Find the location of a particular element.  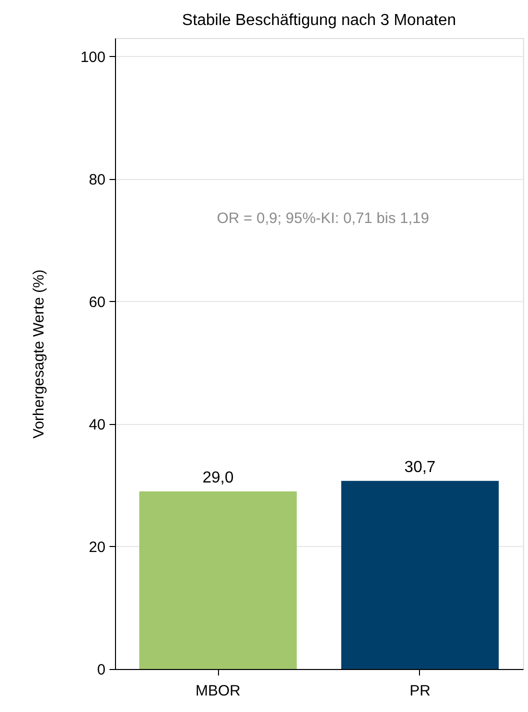

y-tick-label: 60 is located at coordinates (97, 302).